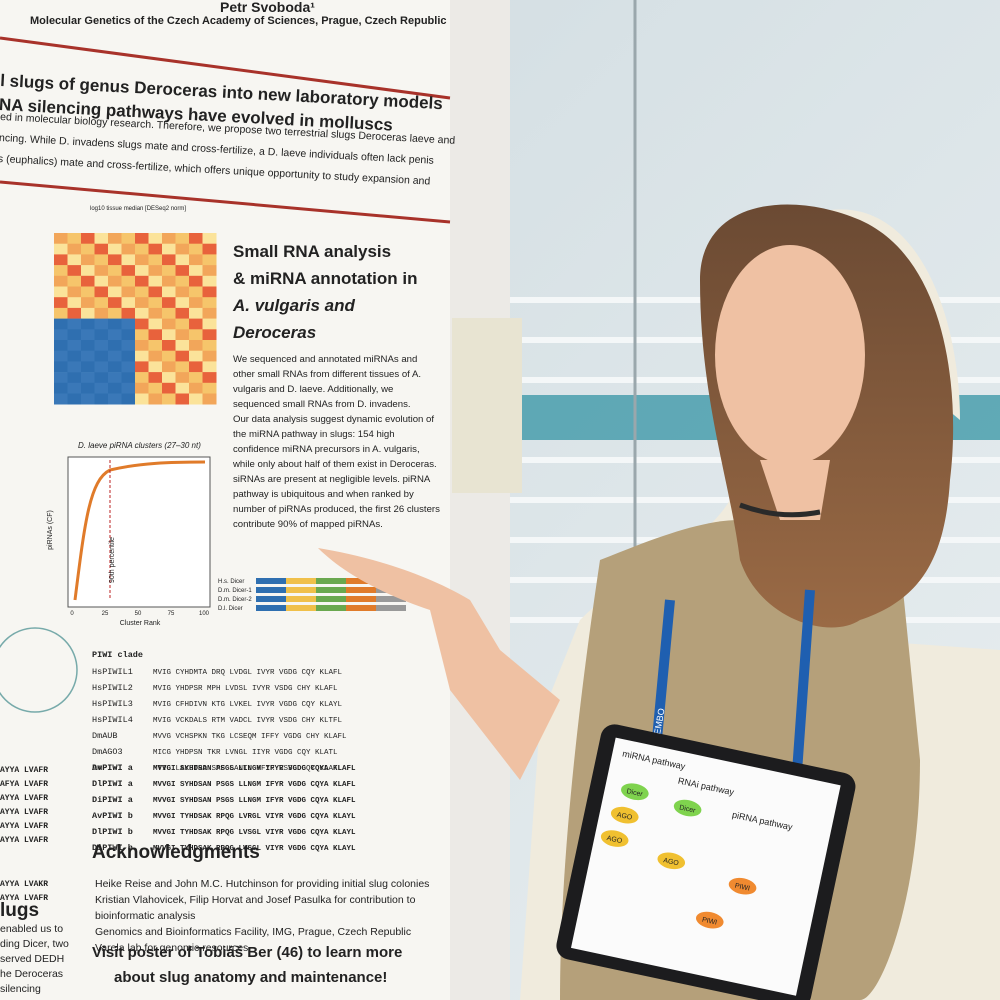 The height and width of the screenshot is (1000, 1000). Describe the element at coordinates (225, 68) in the screenshot. I see `rule` at that location.